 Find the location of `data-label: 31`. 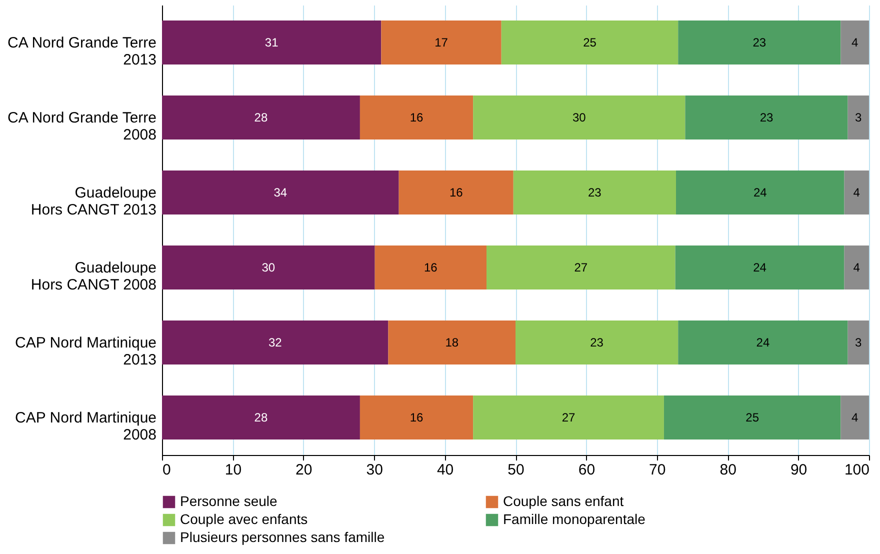

data-label: 31 is located at coordinates (271, 43).